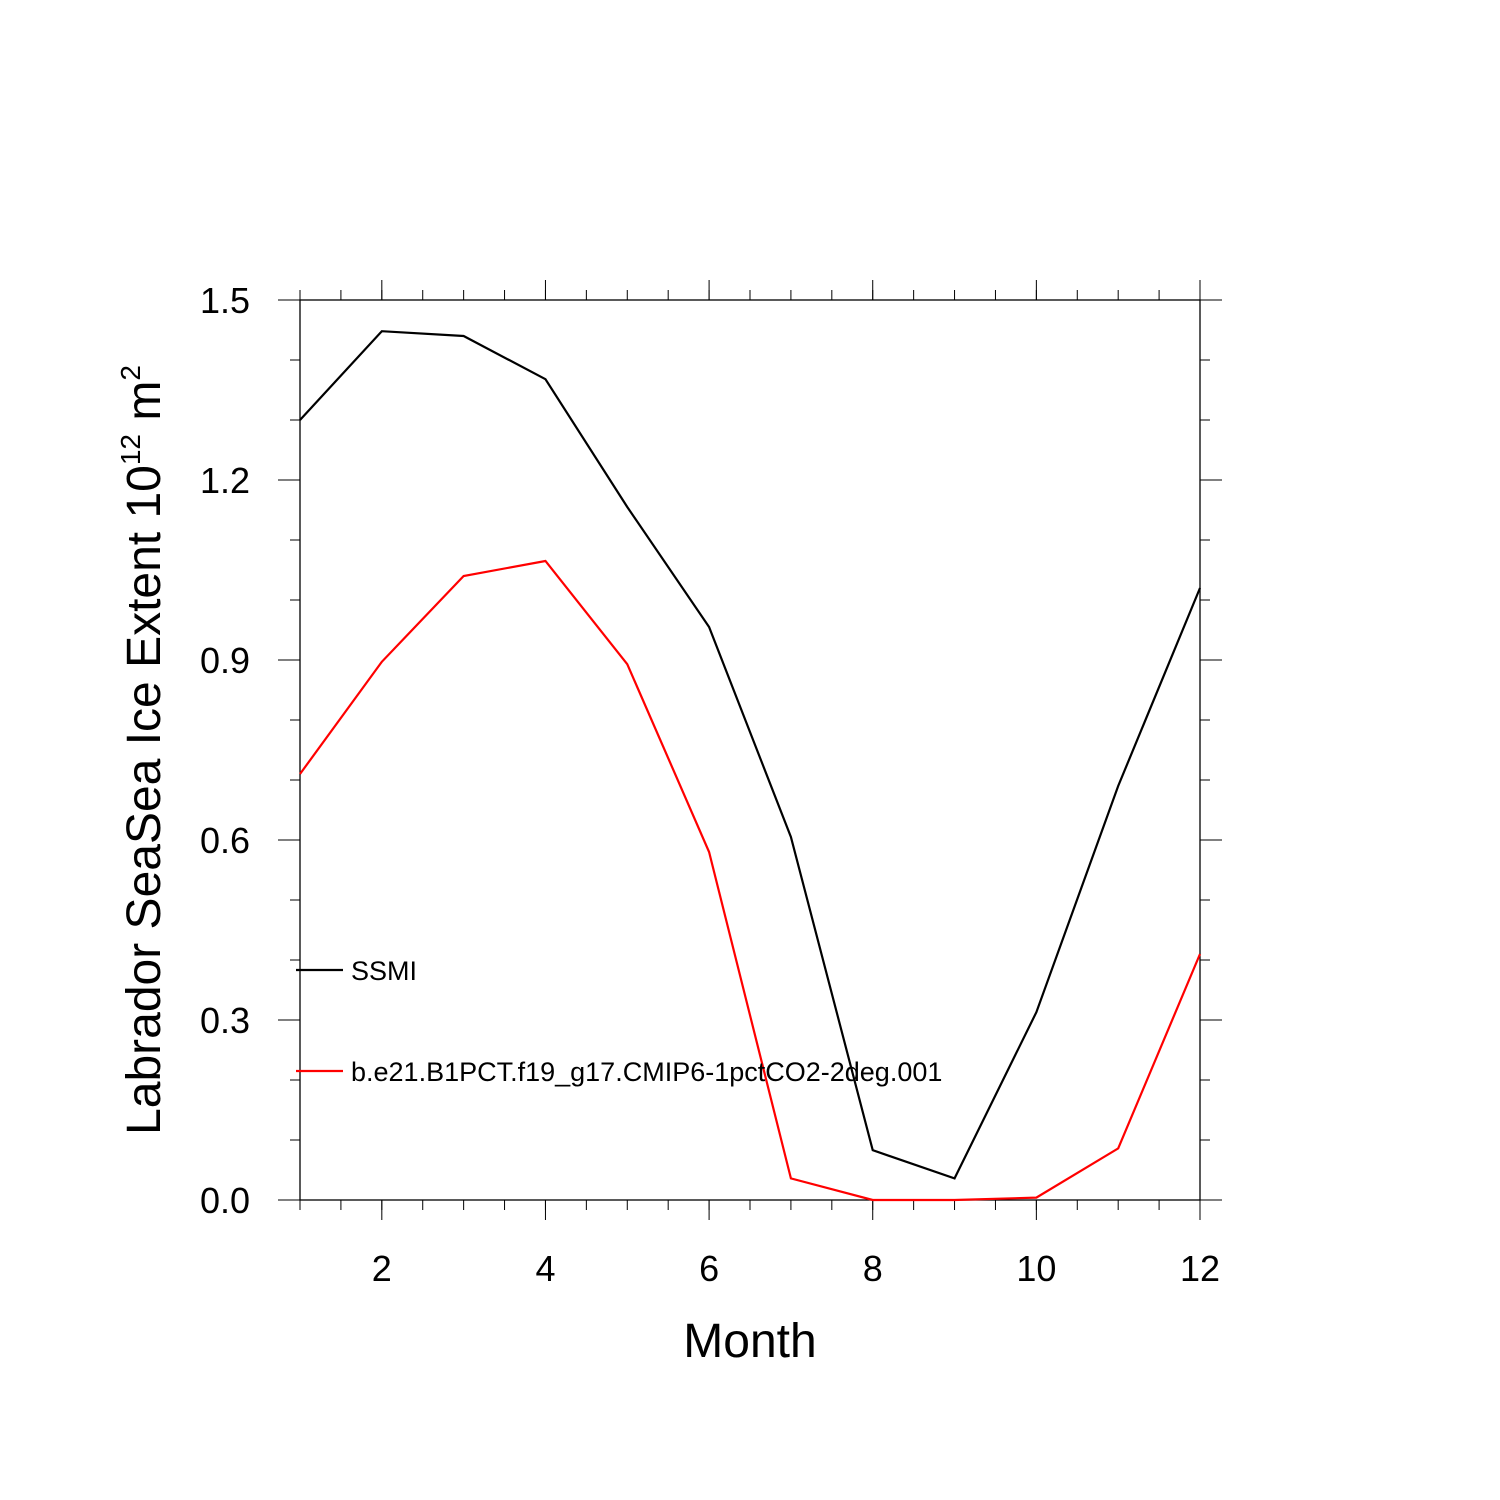  What do you see at coordinates (545, 1268) in the screenshot?
I see `x-tick-label: 4` at bounding box center [545, 1268].